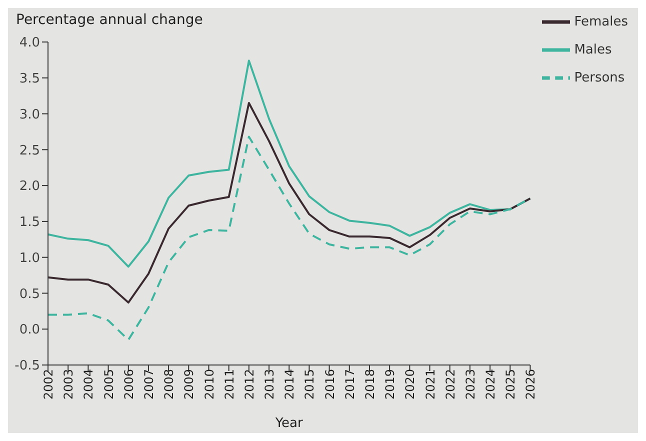 The image size is (646, 441). Describe the element at coordinates (209, 384) in the screenshot. I see `x-tick-label: 2010` at that location.